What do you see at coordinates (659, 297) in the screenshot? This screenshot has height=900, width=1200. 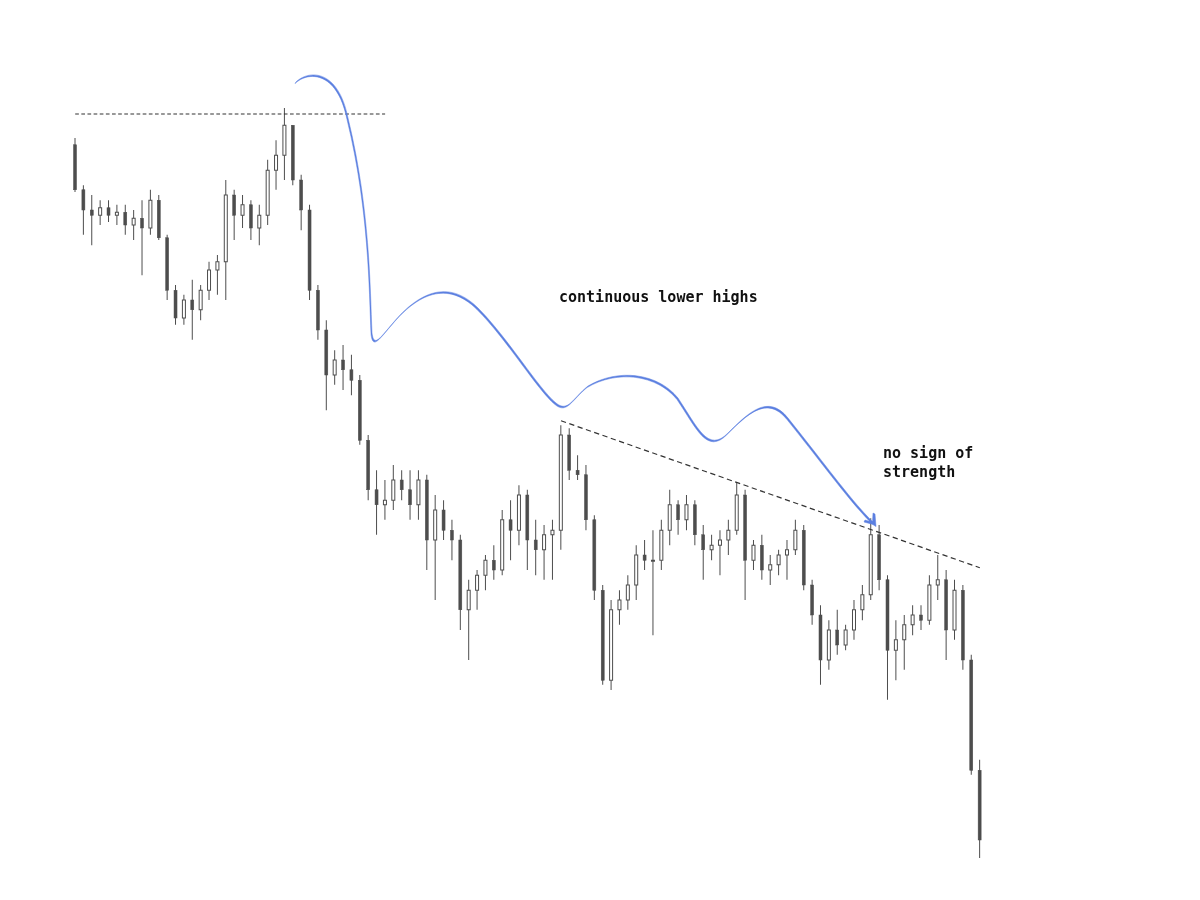 I see `annotation: continuous lower highs` at bounding box center [659, 297].